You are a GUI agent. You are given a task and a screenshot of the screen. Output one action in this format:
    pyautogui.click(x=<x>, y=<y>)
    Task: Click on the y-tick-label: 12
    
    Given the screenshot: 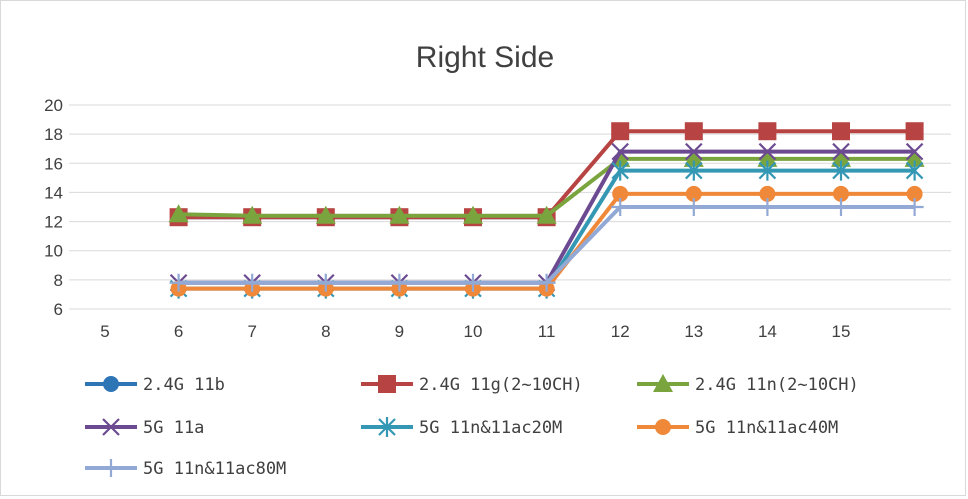 What is the action you would take?
    pyautogui.click(x=53, y=222)
    